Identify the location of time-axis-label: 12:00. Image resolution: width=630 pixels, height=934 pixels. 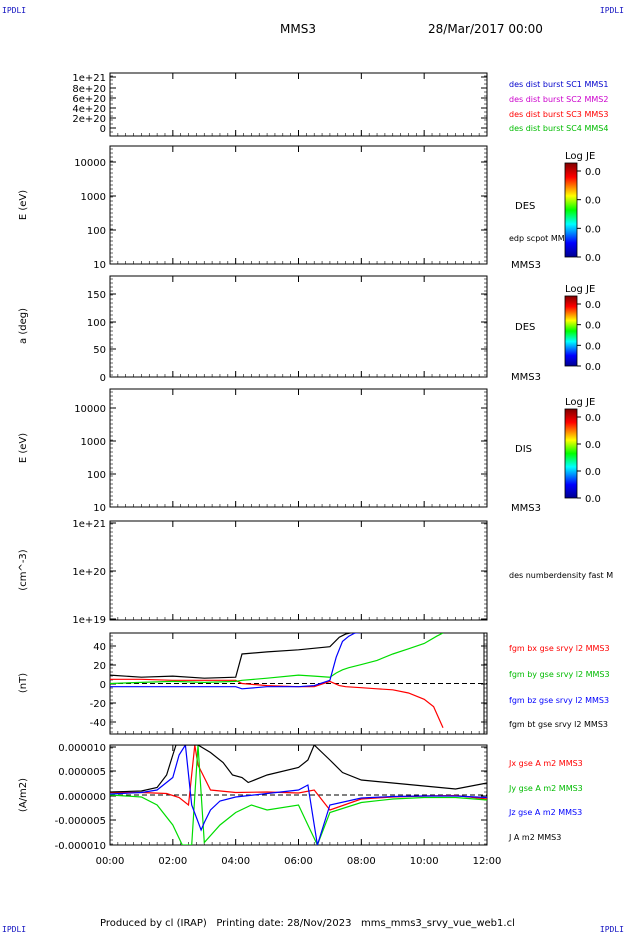
(487, 861).